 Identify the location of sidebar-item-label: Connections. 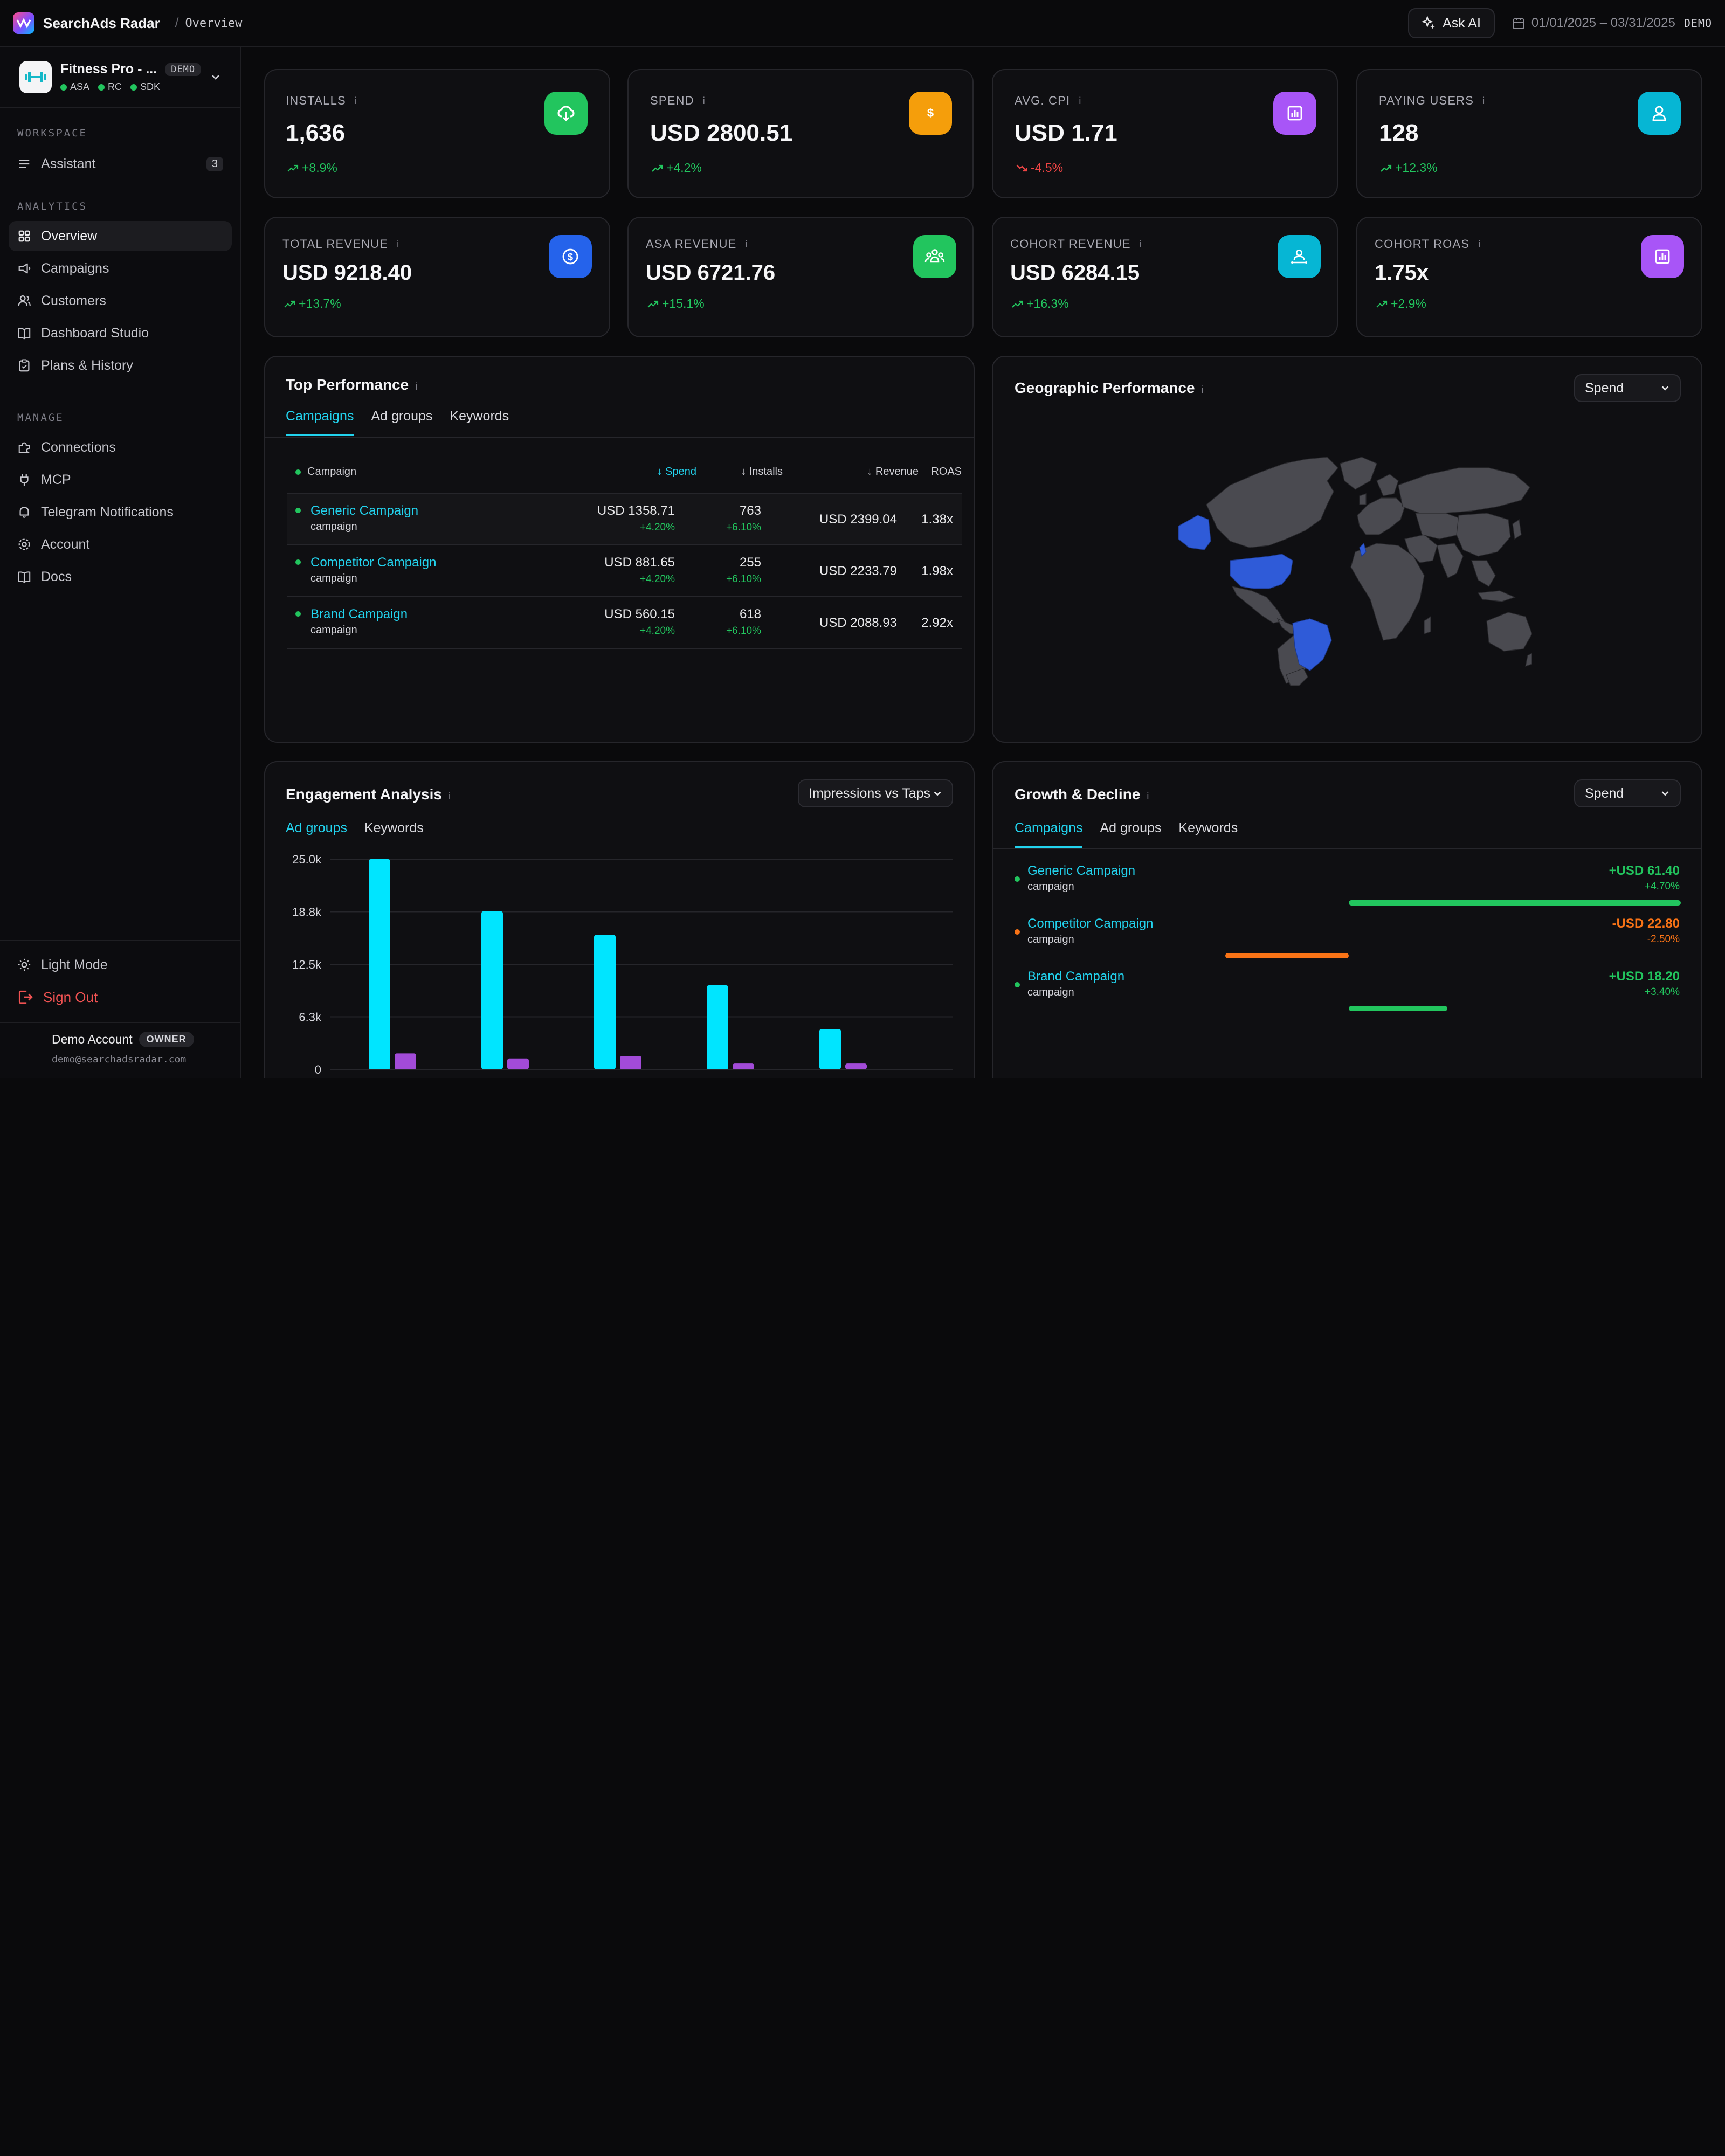
(78, 447).